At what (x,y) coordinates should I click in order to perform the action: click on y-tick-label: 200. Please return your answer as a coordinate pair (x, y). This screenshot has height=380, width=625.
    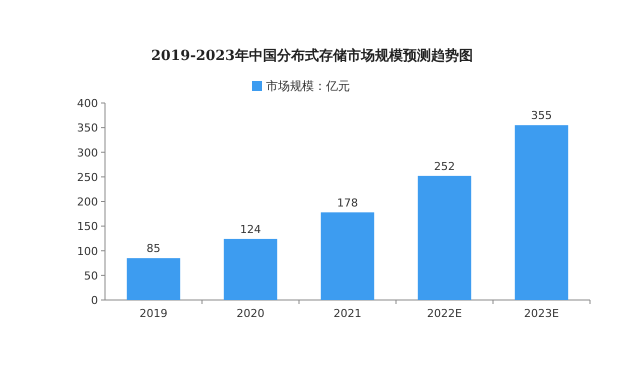
    Looking at the image, I should click on (87, 202).